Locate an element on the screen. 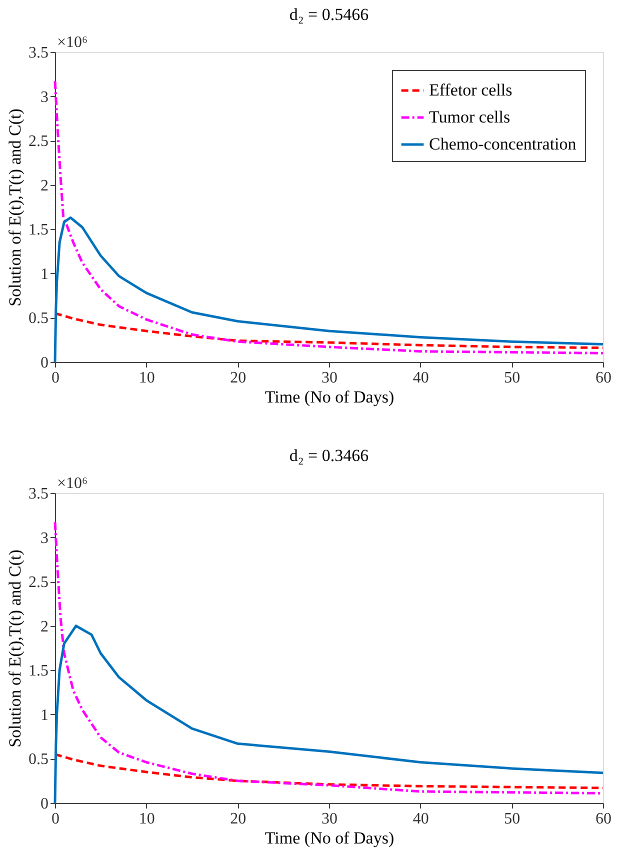  legend-label: Chemo-concentration is located at coordinates (503, 144).